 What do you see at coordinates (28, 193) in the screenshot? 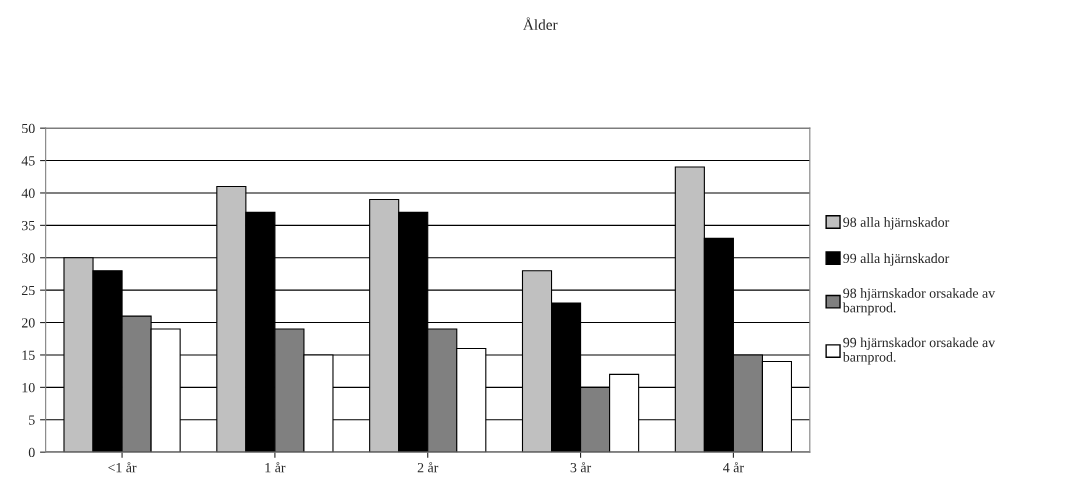
I see `y-tick-label: 40` at bounding box center [28, 193].